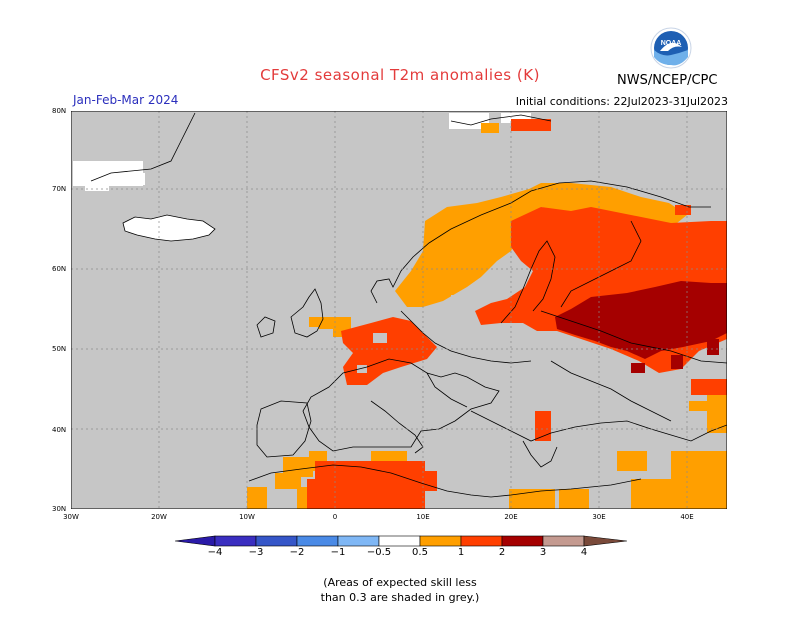 The width and height of the screenshot is (800, 618). What do you see at coordinates (59, 269) in the screenshot?
I see `lat-label-60n: 60N` at bounding box center [59, 269].